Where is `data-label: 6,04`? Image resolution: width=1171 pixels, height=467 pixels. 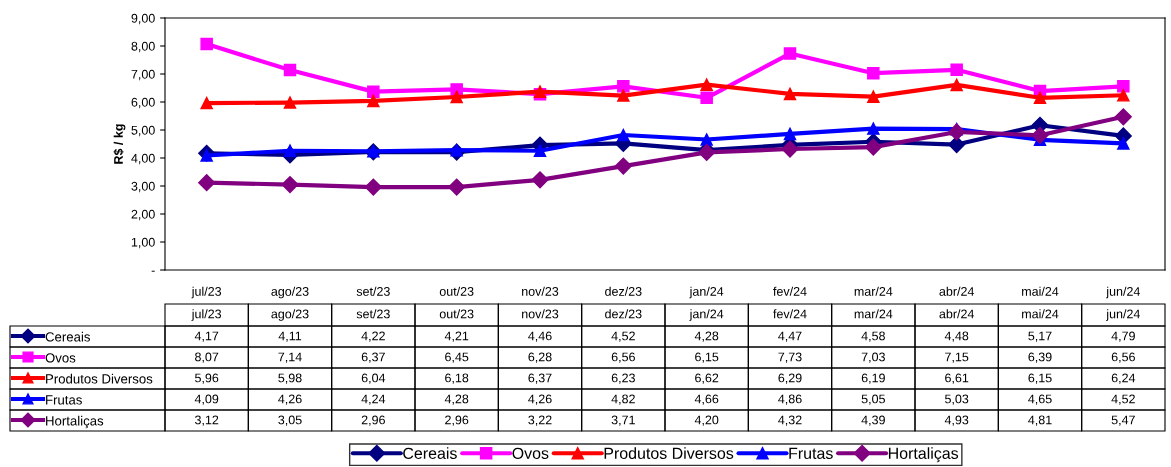
data-label: 6,04 is located at coordinates (373, 378).